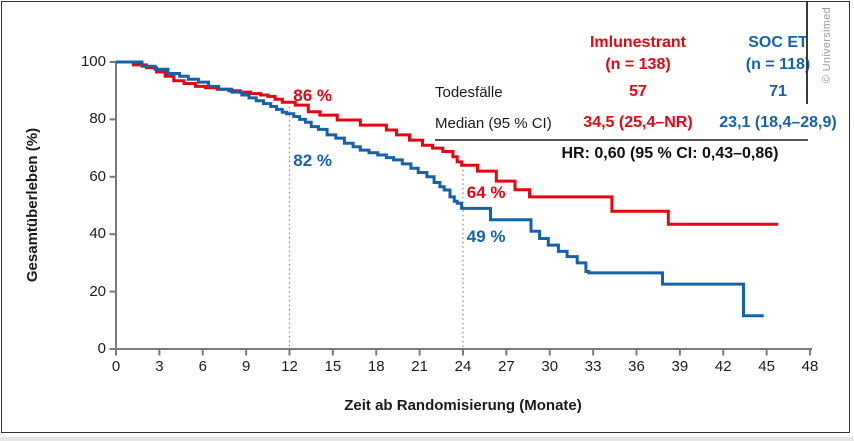 Image resolution: width=854 pixels, height=441 pixels. What do you see at coordinates (807, 53) in the screenshot?
I see `copyright-divider` at bounding box center [807, 53].